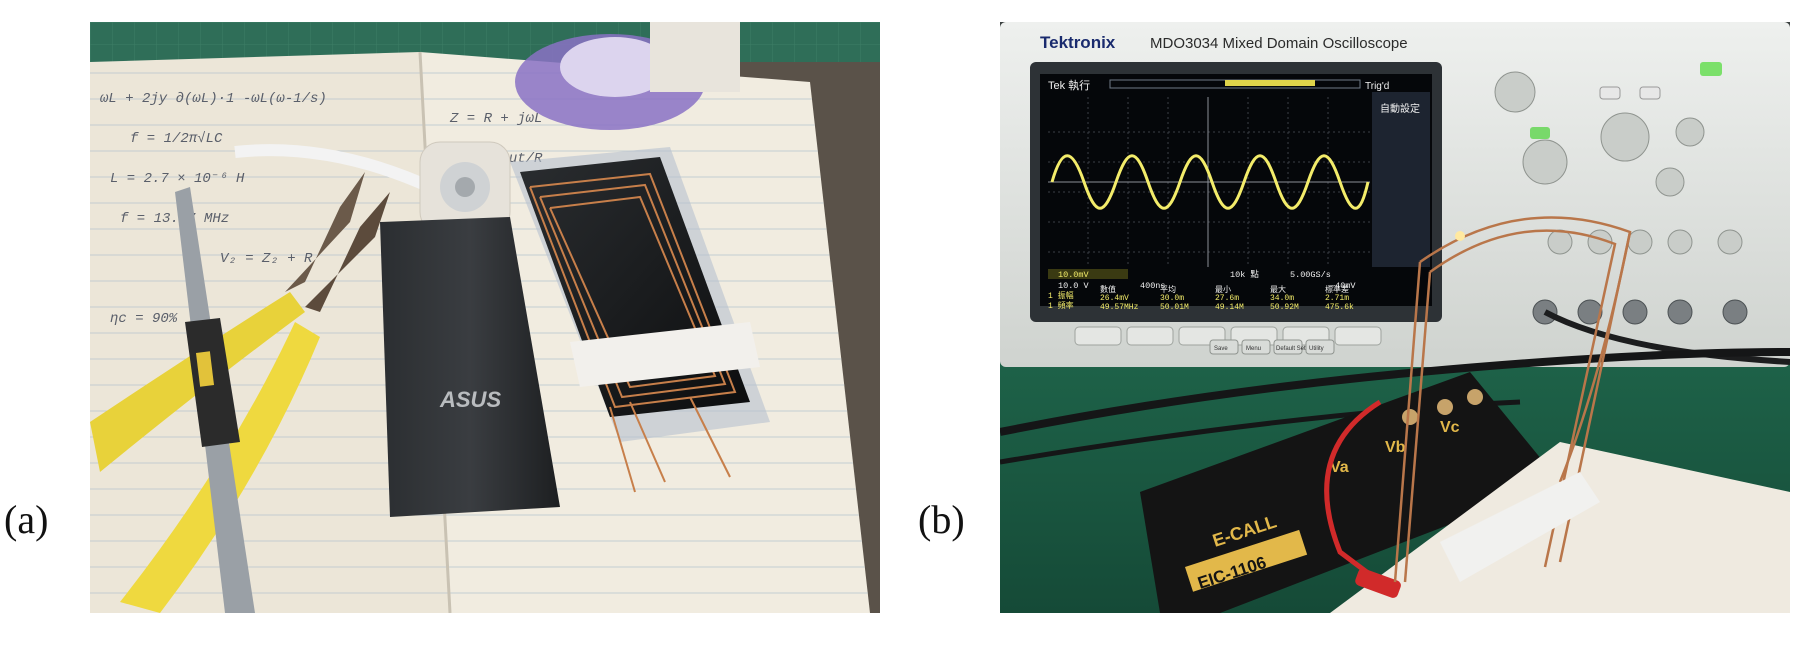  Describe the element at coordinates (1279, 43) in the screenshot. I see `scope-model: MDO3034 Mixed Domain Oscilloscope` at that location.